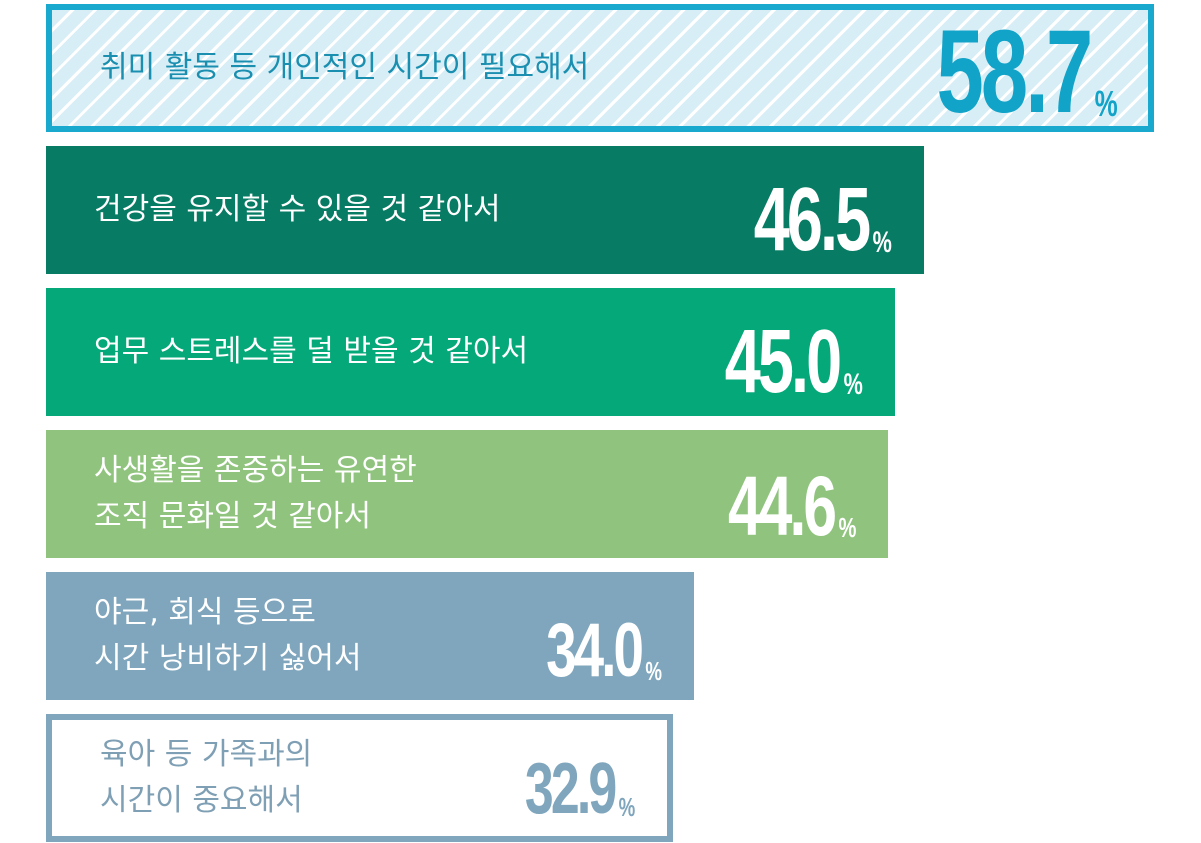 Image resolution: width=1201 pixels, height=843 pixels. I want to click on bar-label-line: 육아 등 가족과의, so click(206, 754).